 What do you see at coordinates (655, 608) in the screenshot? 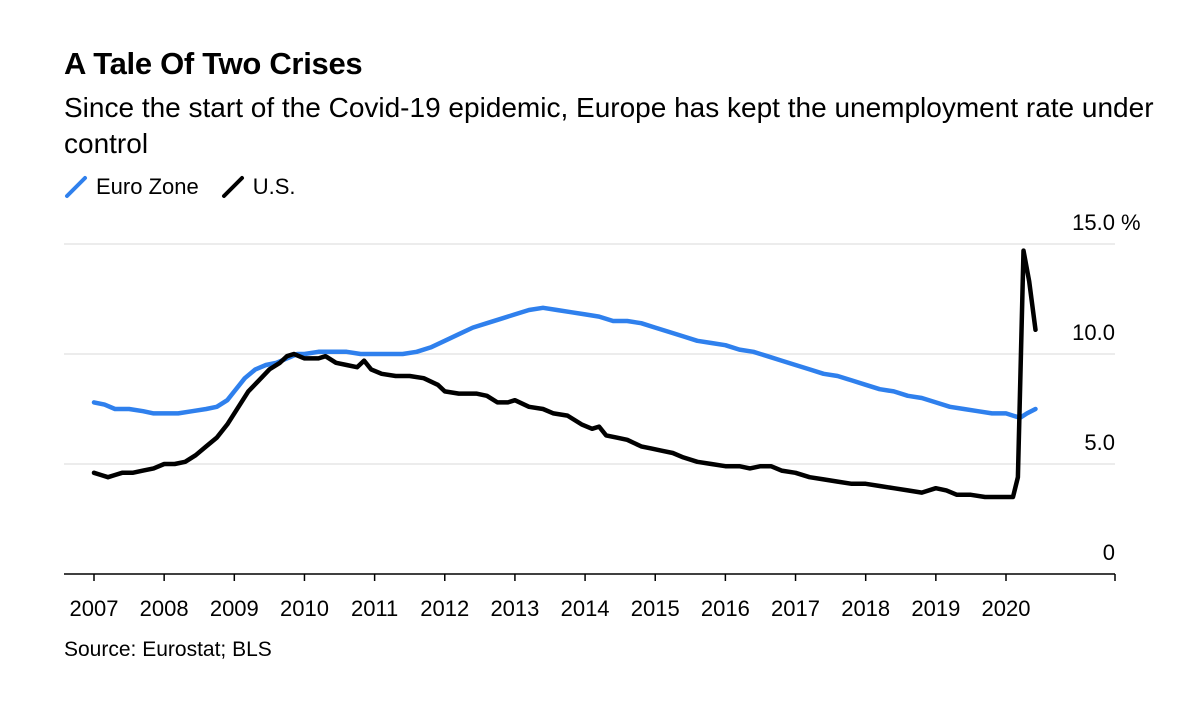
I see `x-tick-label: 2015` at bounding box center [655, 608].